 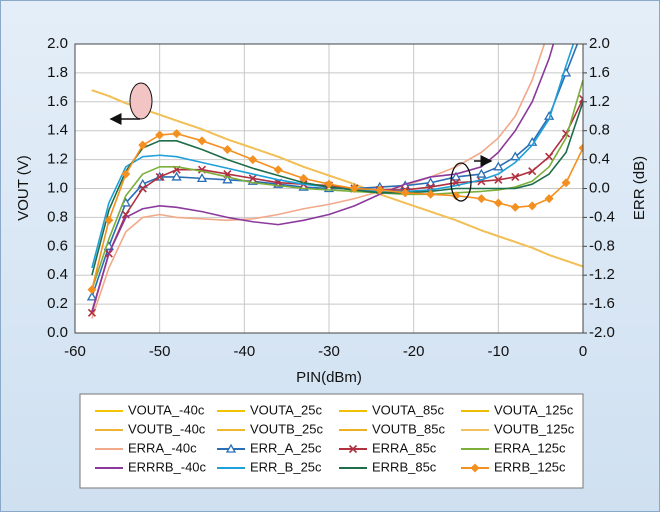 What do you see at coordinates (286, 409) in the screenshot?
I see `legend-label: VOUTA_25c` at bounding box center [286, 409].